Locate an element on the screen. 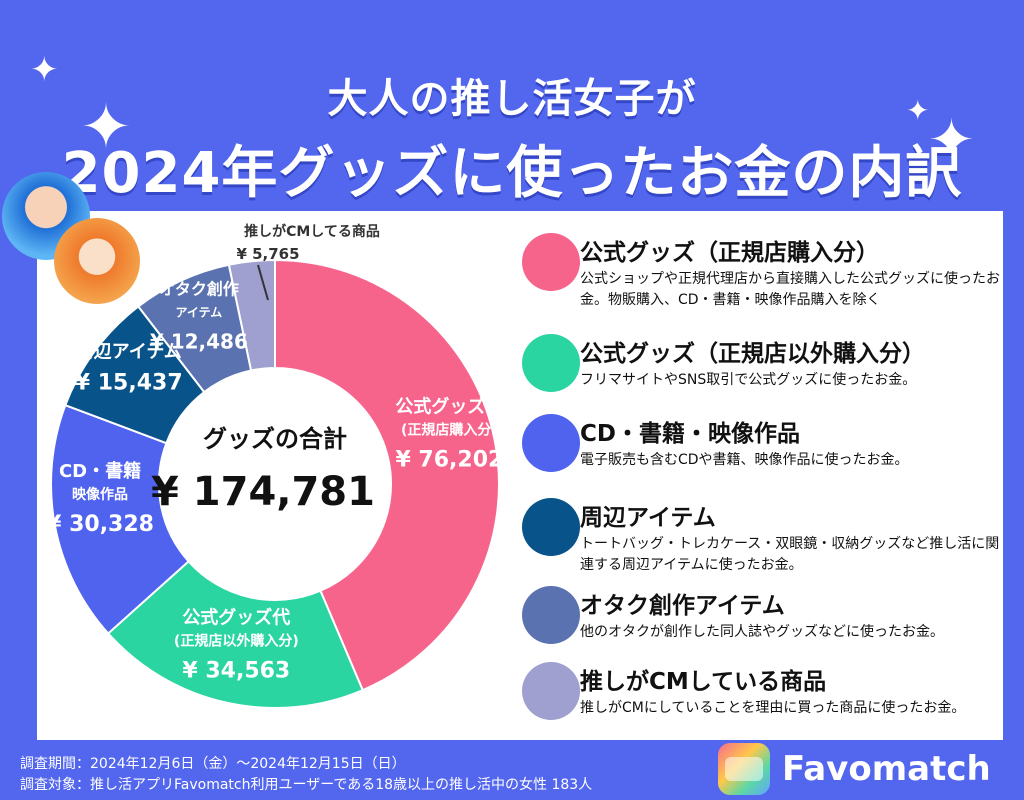 This screenshot has height=800, width=1024. center-label: グッズの合計 is located at coordinates (275, 439).